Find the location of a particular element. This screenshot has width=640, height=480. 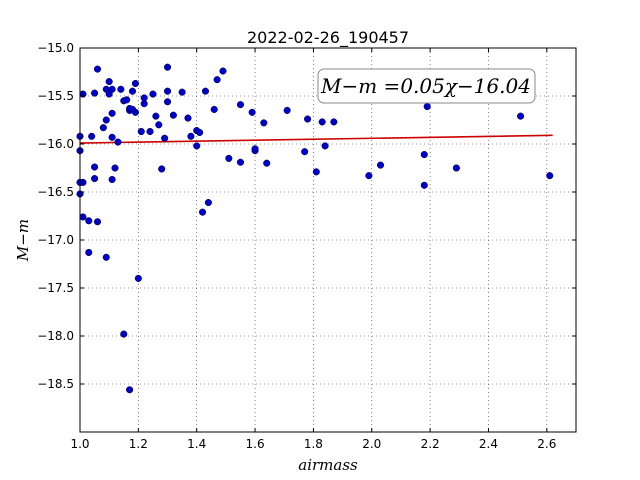

x-axis-label: airmass is located at coordinates (328, 465).